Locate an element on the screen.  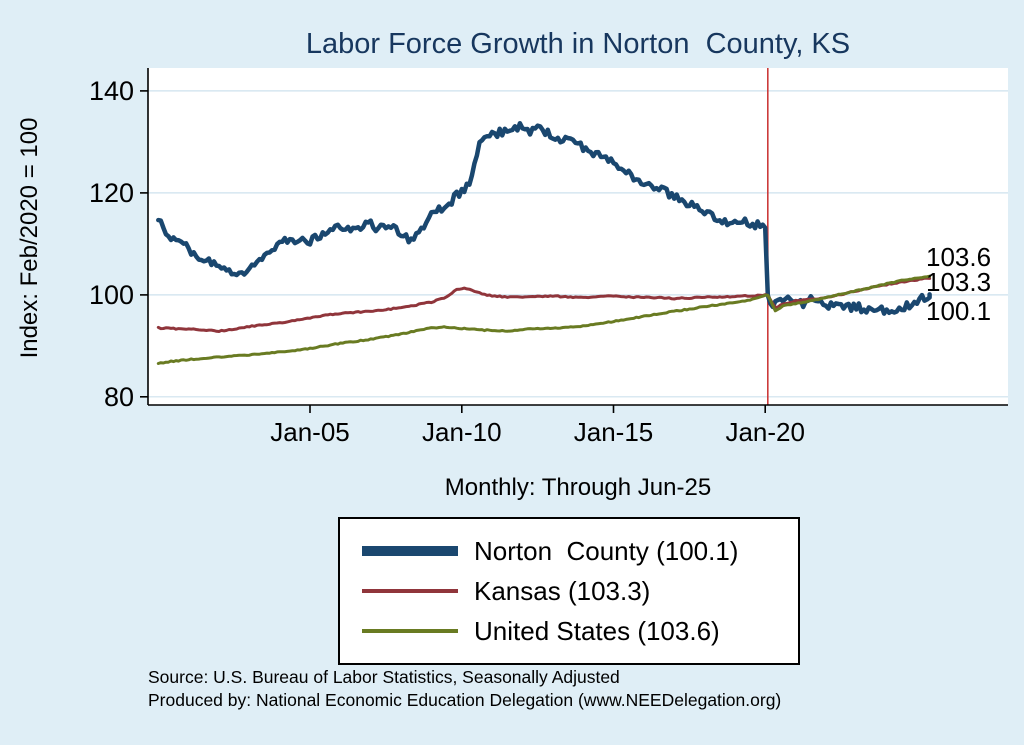
series-line-kansas is located at coordinates (544, 304).